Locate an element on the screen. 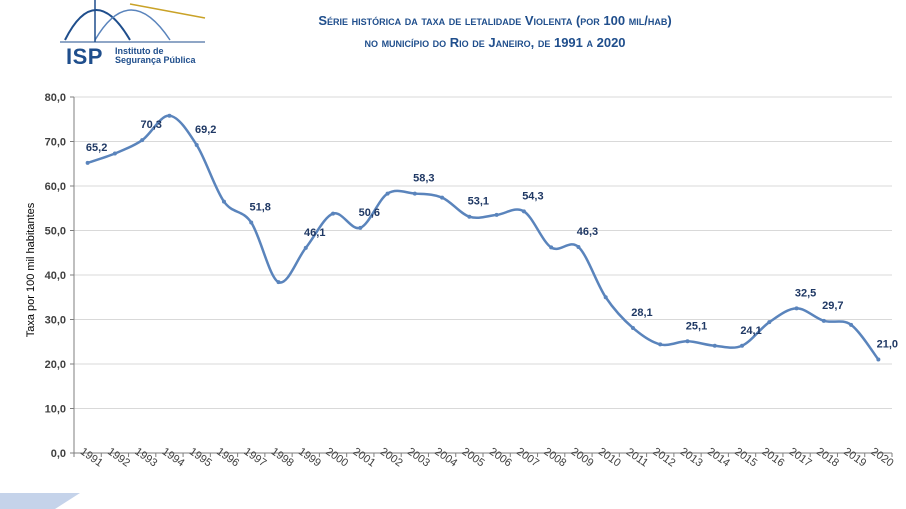  data-label: 65,2 is located at coordinates (96, 148).